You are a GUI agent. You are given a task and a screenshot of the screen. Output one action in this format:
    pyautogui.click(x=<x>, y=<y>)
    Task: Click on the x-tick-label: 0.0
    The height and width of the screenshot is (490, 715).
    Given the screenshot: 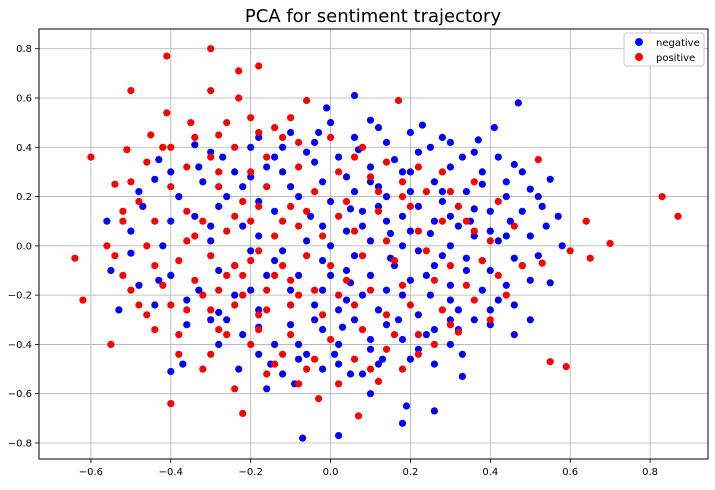 What is the action you would take?
    pyautogui.click(x=331, y=472)
    